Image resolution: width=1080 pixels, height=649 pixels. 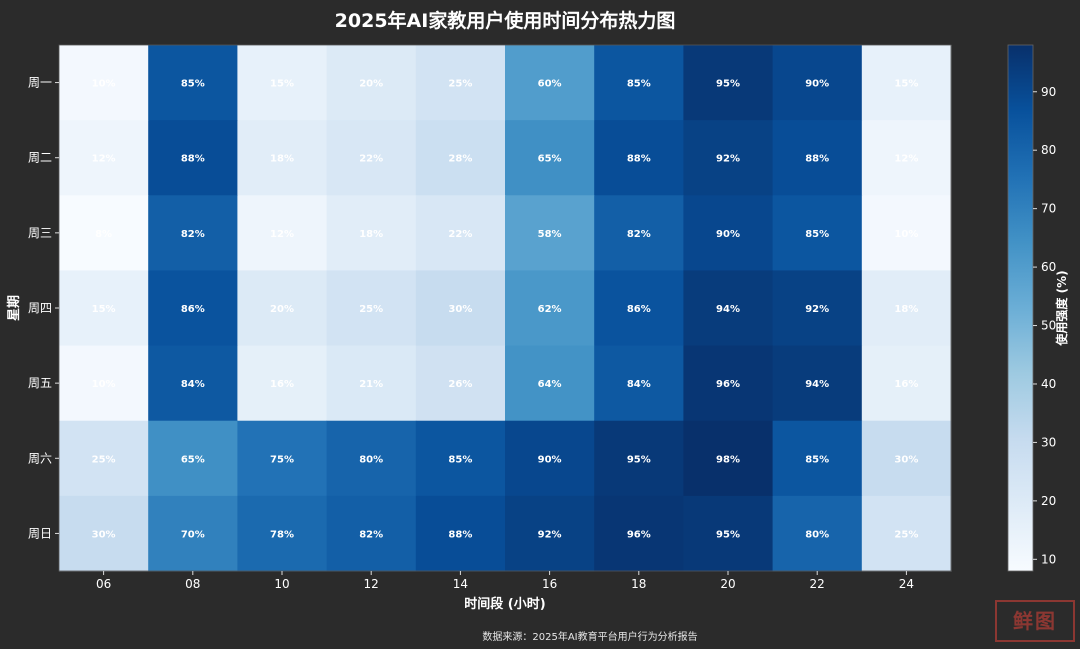 What do you see at coordinates (906, 84) in the screenshot?
I see `cell-value-label: 15%` at bounding box center [906, 84].